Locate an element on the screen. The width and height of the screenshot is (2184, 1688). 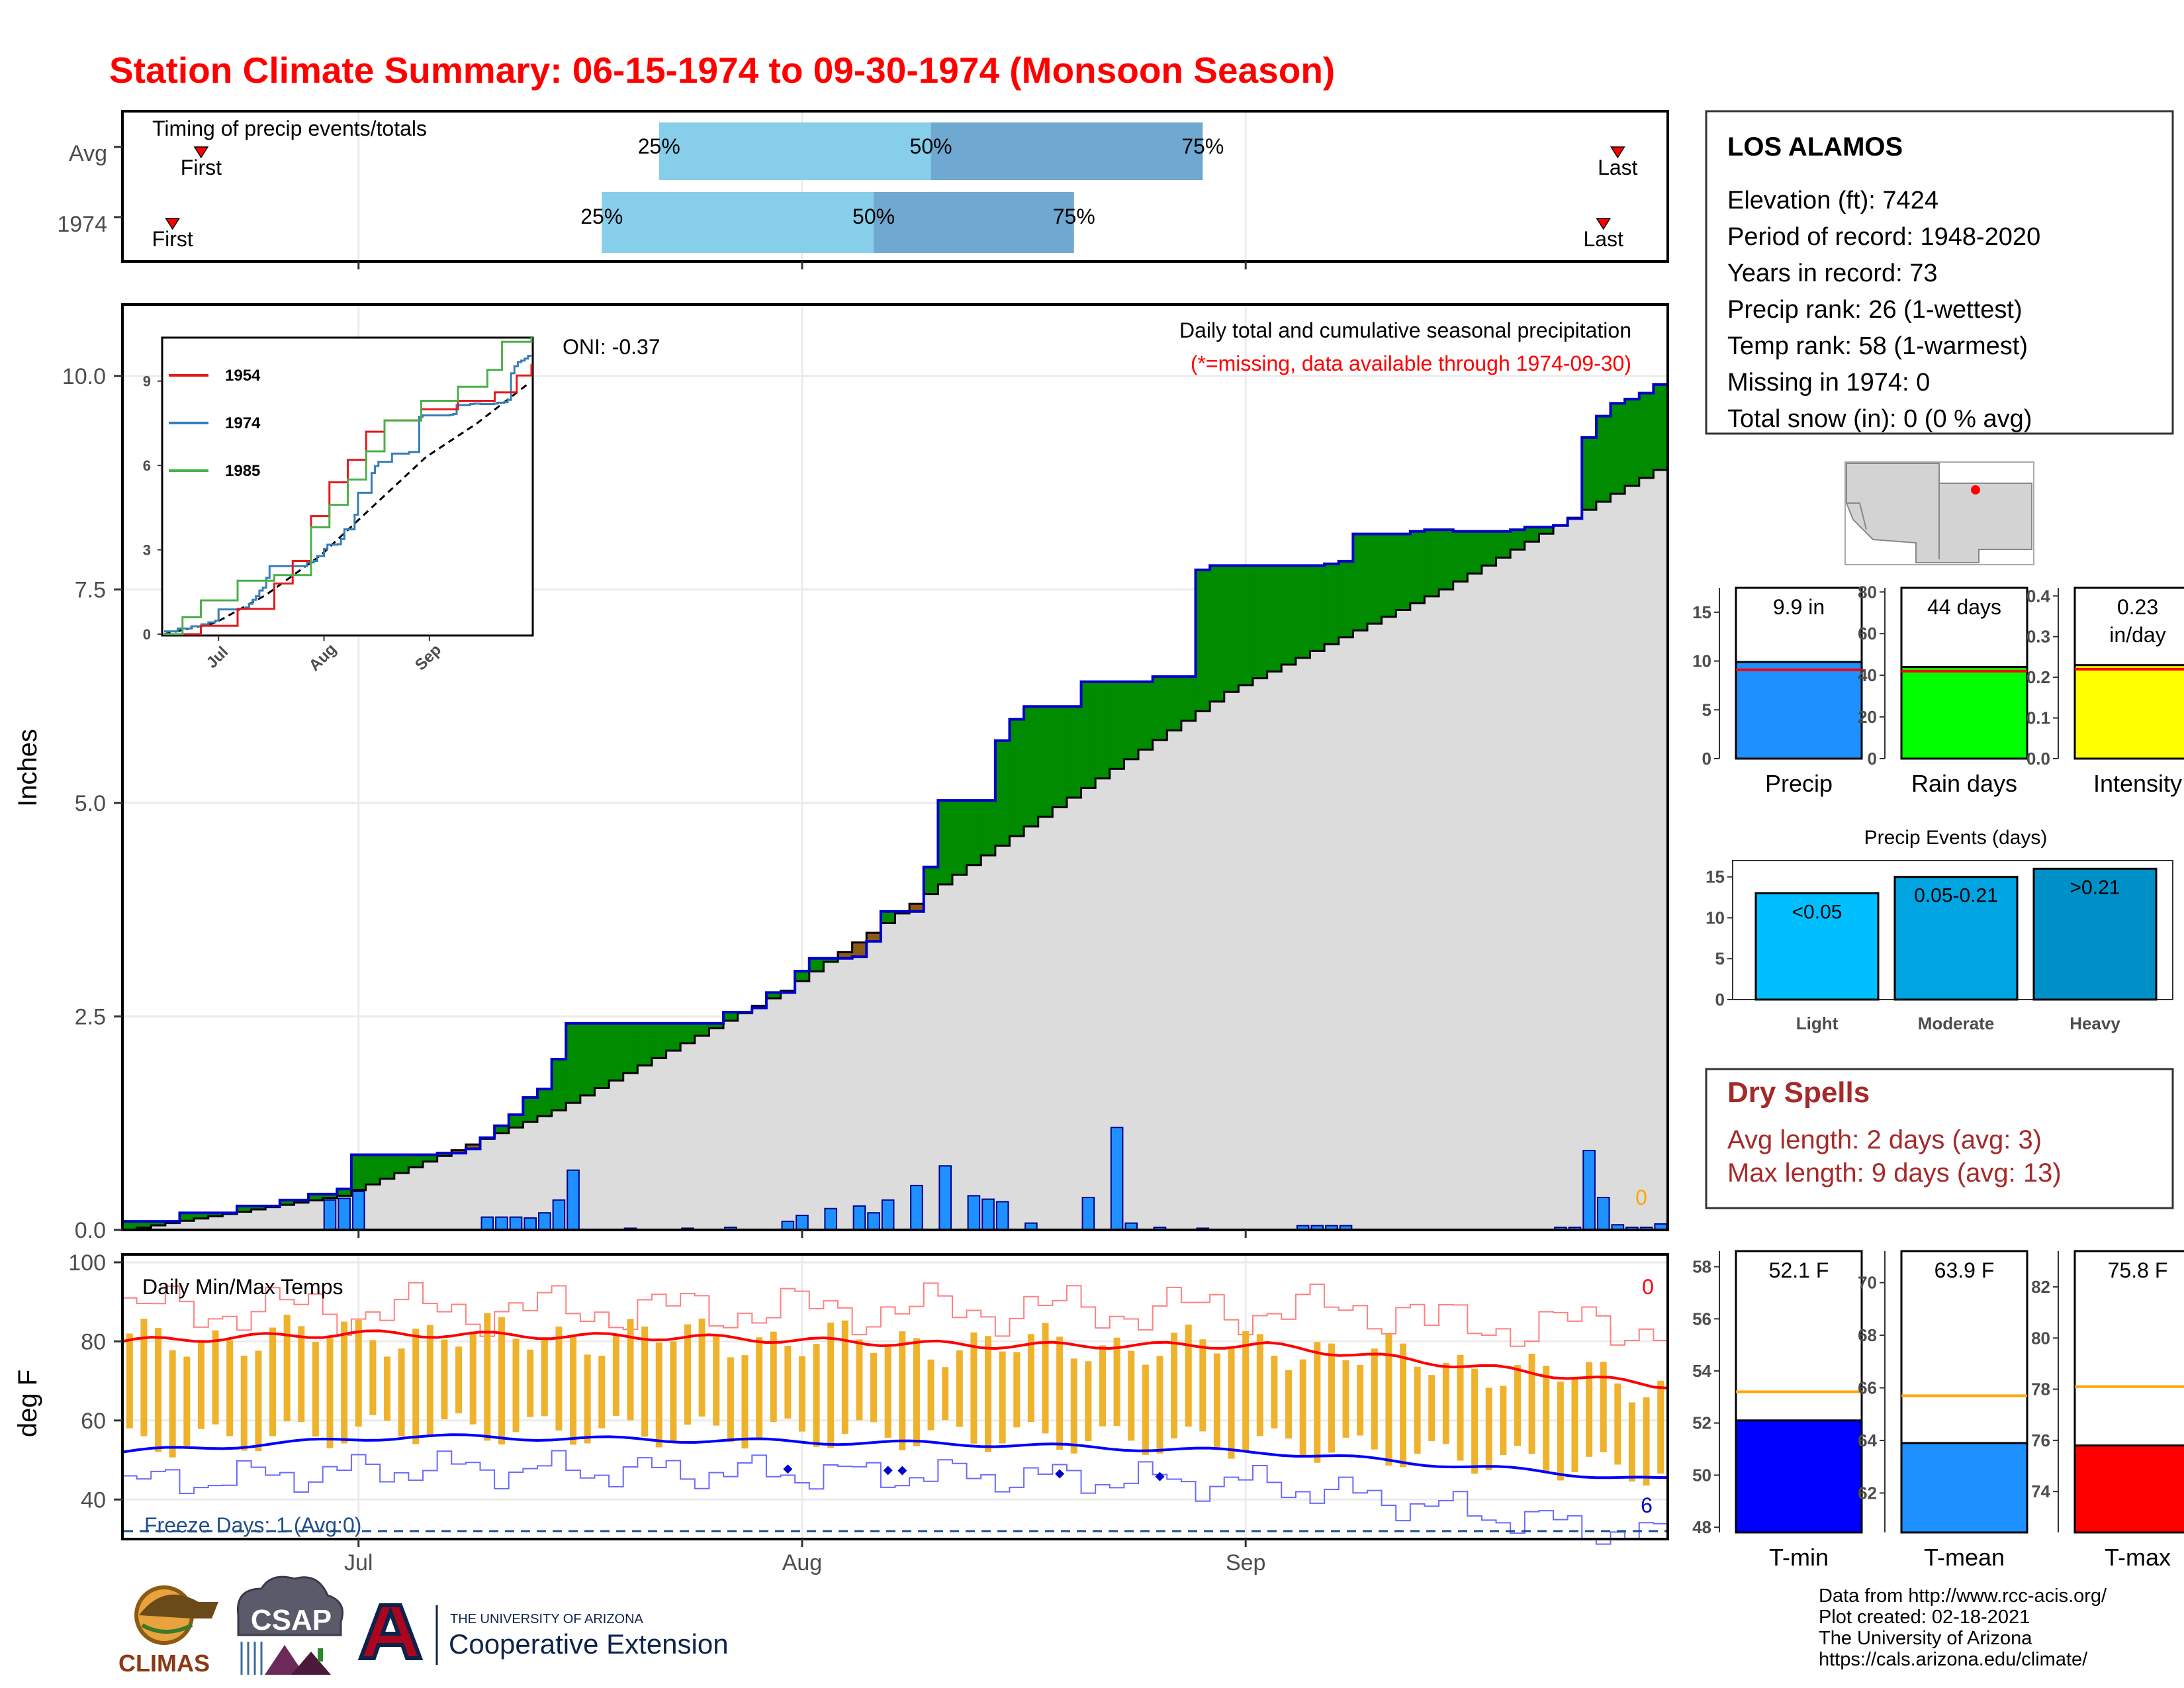
first-marker is located at coordinates (173, 224).